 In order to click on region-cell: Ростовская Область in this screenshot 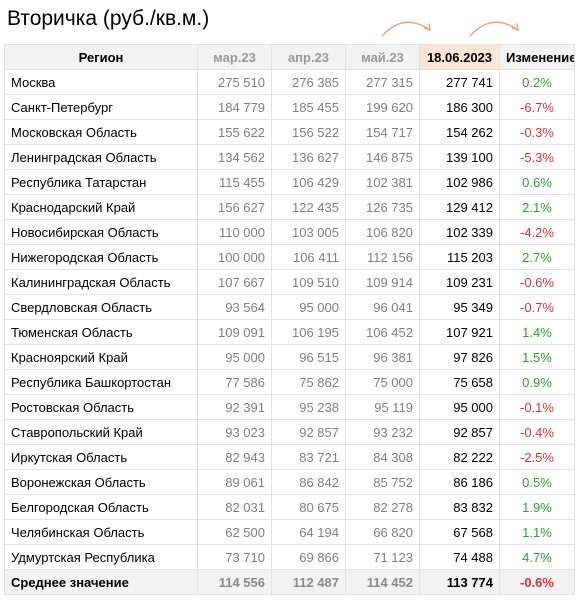, I will do `click(101, 407)`.